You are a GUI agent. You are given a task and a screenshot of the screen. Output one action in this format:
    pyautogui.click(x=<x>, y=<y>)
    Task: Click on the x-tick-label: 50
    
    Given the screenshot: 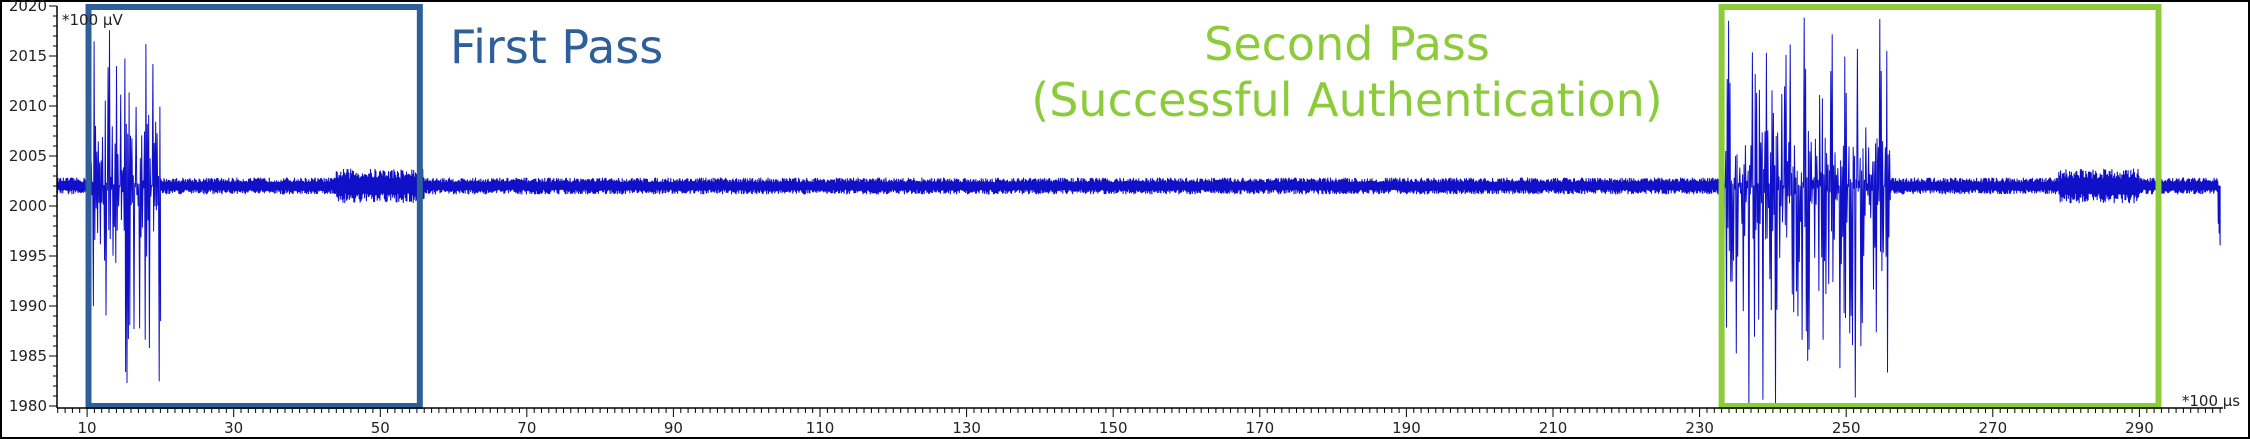 What is the action you would take?
    pyautogui.click(x=380, y=428)
    